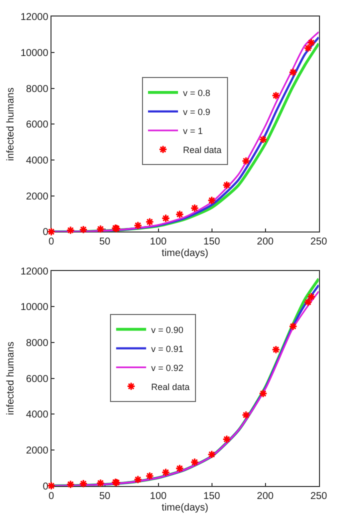 This screenshot has height=527, width=349. I want to click on legend-label: v = 0.90, so click(167, 329).